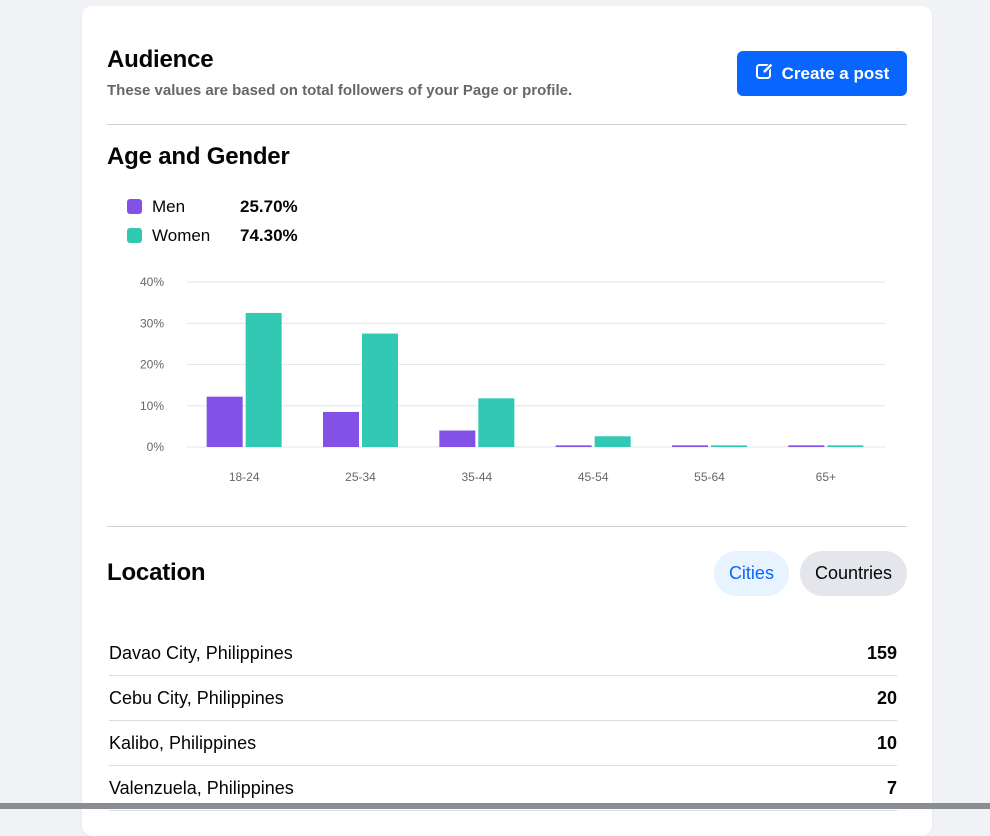  Describe the element at coordinates (156, 447) in the screenshot. I see `y-tick-label: 0%` at that location.